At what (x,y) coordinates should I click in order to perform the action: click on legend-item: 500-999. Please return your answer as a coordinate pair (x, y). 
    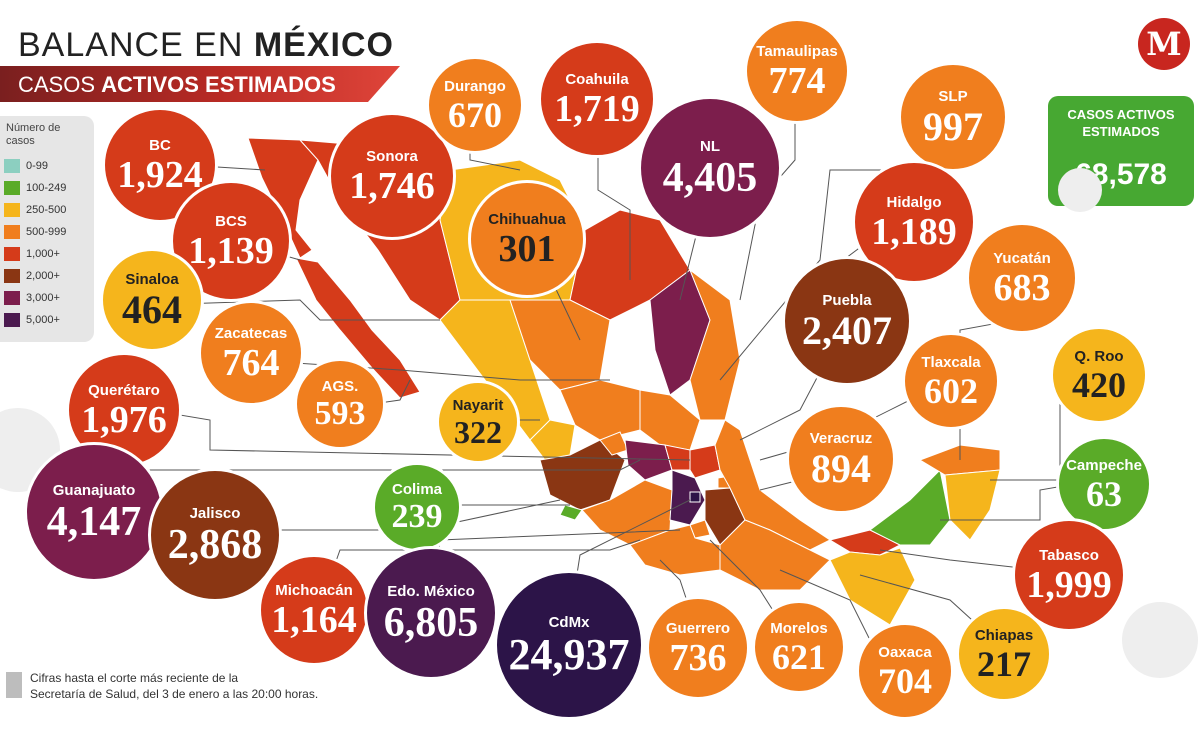
    Looking at the image, I should click on (35, 232).